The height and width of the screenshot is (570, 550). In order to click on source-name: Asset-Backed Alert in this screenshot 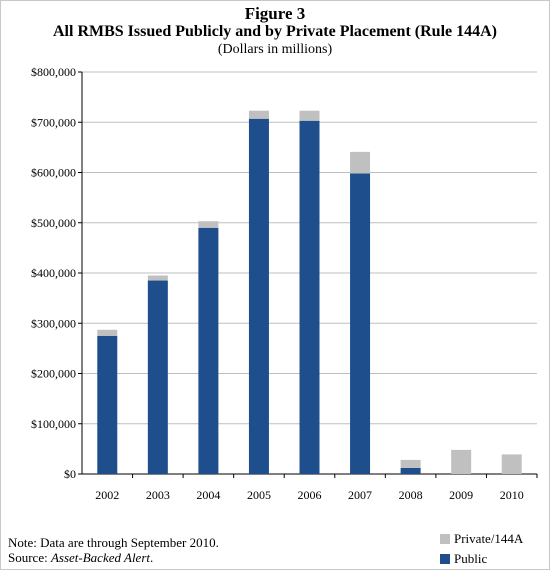, I will do `click(100, 557)`.